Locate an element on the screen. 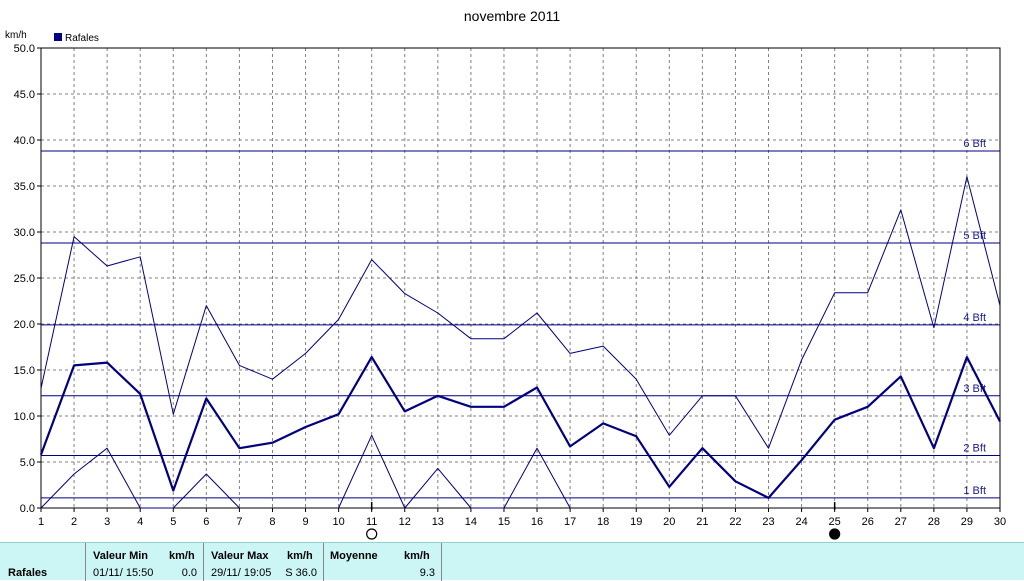 The width and height of the screenshot is (1024, 581). stats-label-cell: Rafales is located at coordinates (43, 562).